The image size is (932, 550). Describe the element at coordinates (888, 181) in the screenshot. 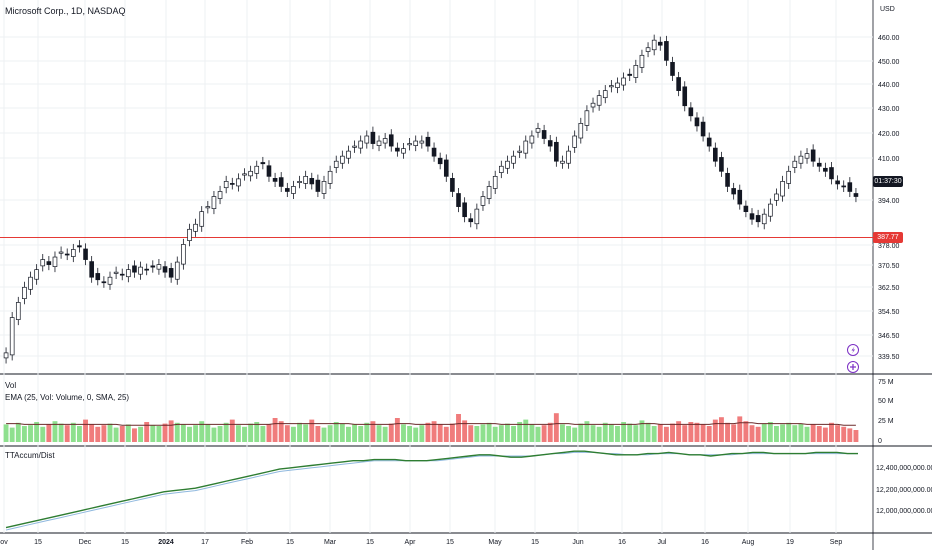

I see `countdown-tag: 01:37:30` at that location.